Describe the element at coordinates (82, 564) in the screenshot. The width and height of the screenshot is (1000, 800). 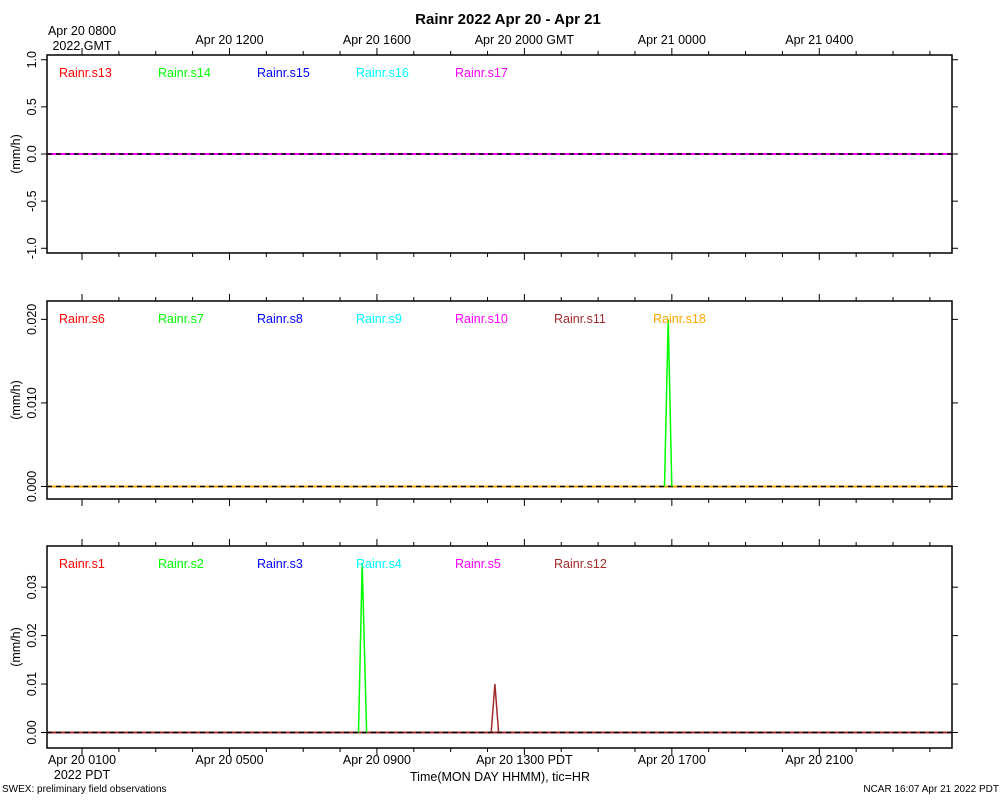
I see `legend-label: Rainr.s1` at that location.